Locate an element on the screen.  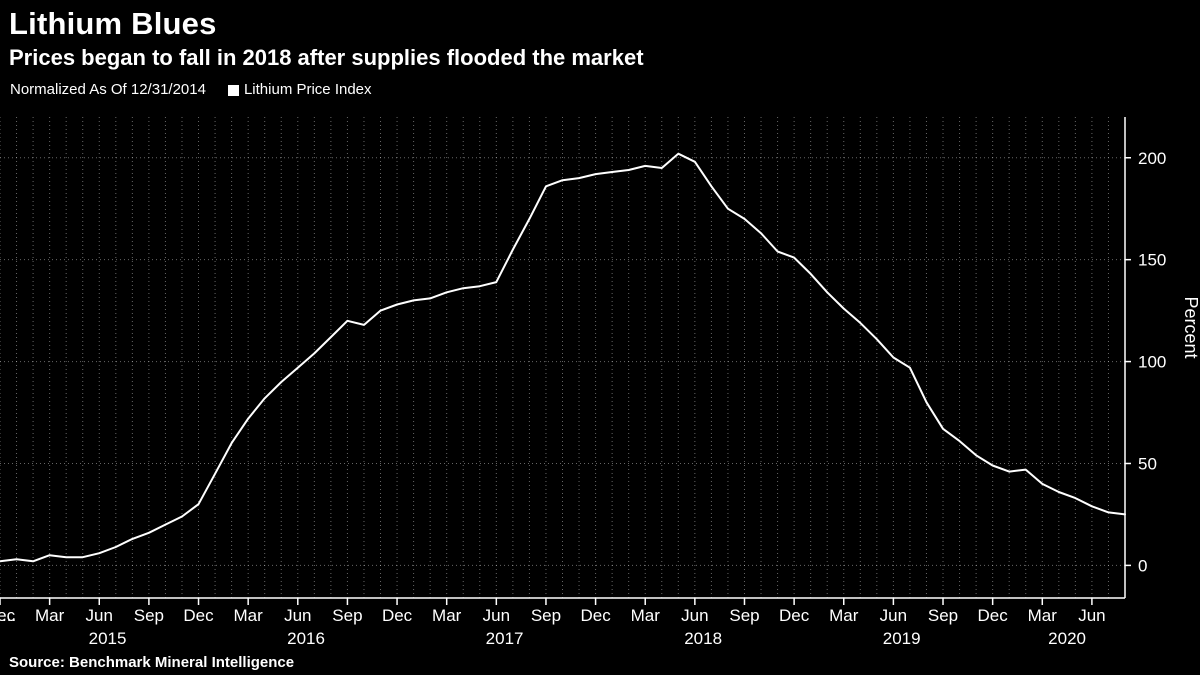
year-label: 2015 is located at coordinates (108, 638).